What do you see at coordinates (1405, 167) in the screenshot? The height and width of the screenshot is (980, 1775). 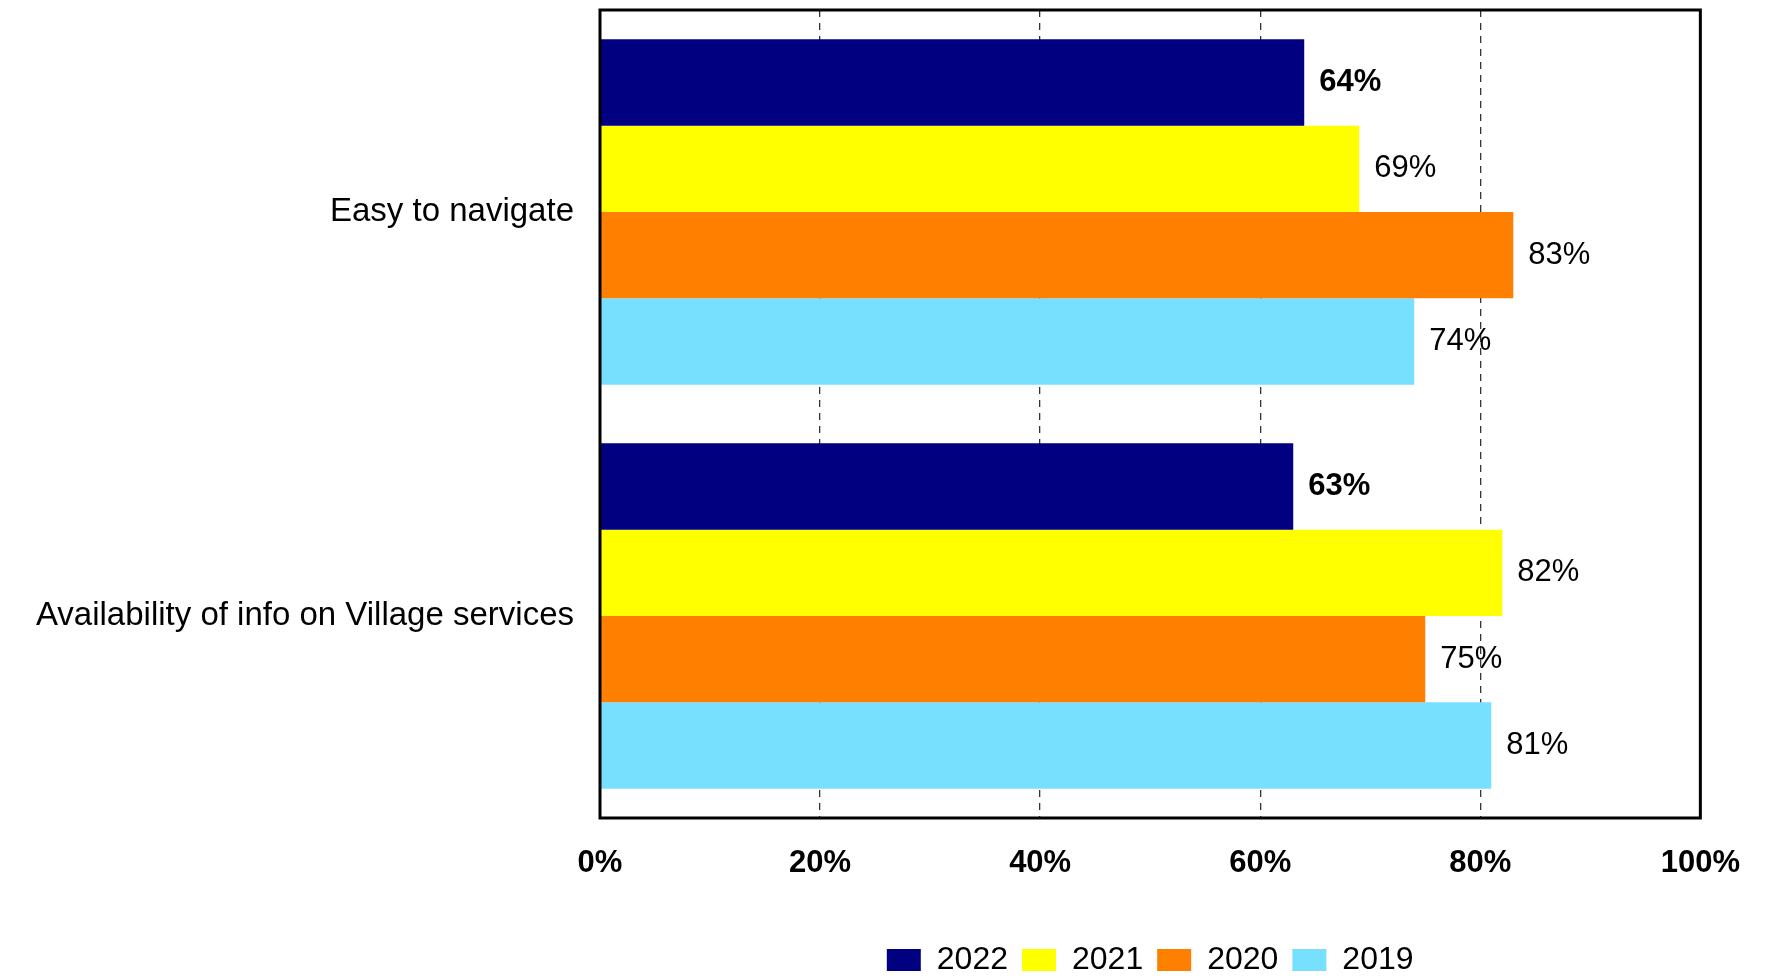 I see `data-label: 69%` at bounding box center [1405, 167].